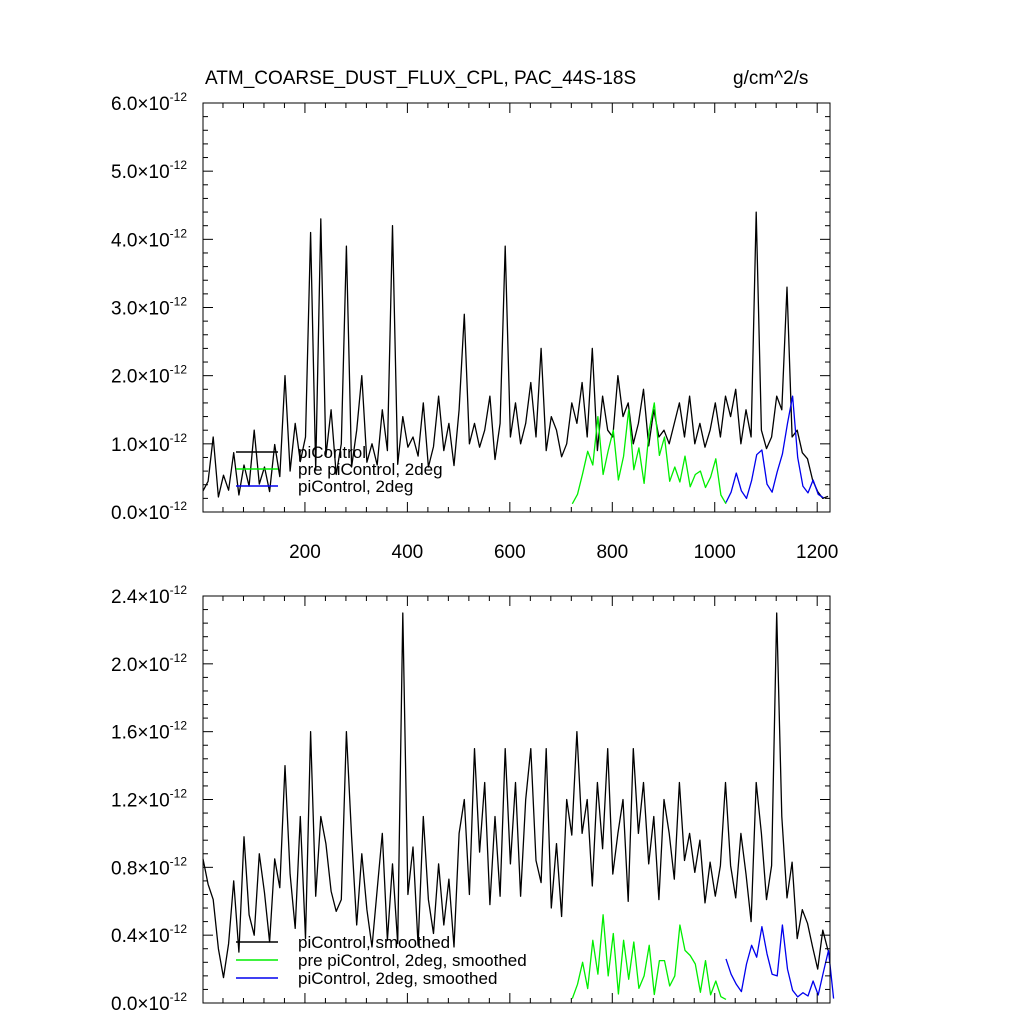 This screenshot has width=1024, height=1029. I want to click on series-line-picontrol-2deg, so click(774, 449).